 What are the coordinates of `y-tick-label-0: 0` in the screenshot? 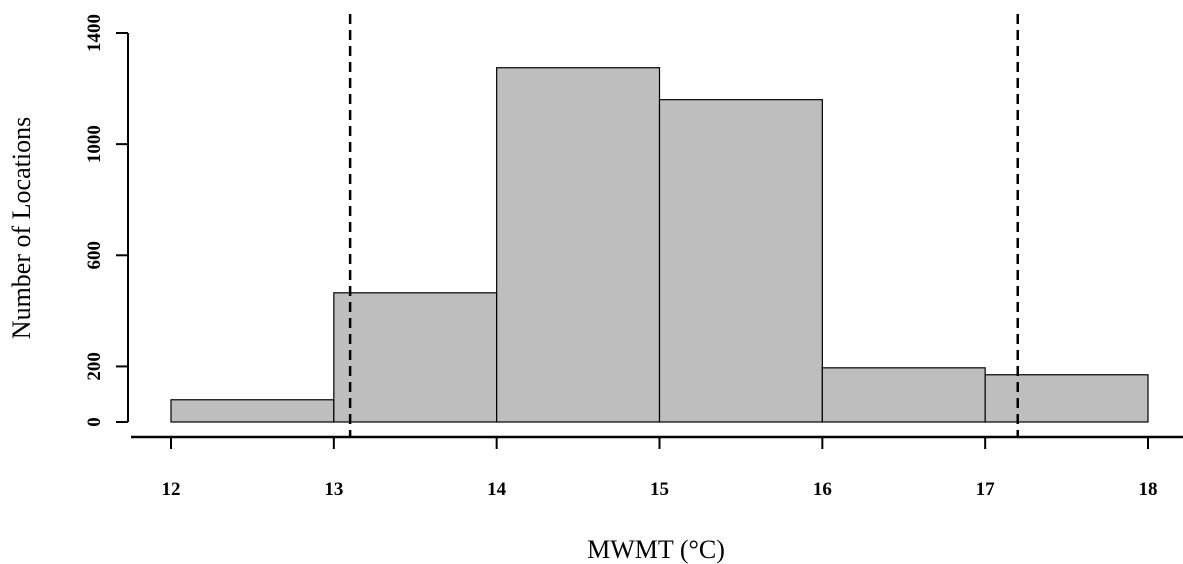 It's located at (94, 422).